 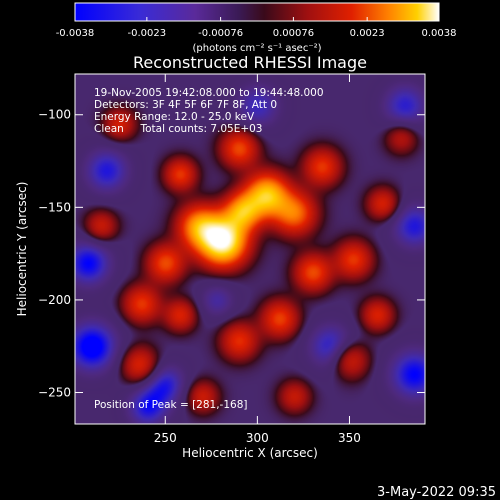 What do you see at coordinates (220, 33) in the screenshot?
I see `colorbar-tick-label: -0.00076` at bounding box center [220, 33].